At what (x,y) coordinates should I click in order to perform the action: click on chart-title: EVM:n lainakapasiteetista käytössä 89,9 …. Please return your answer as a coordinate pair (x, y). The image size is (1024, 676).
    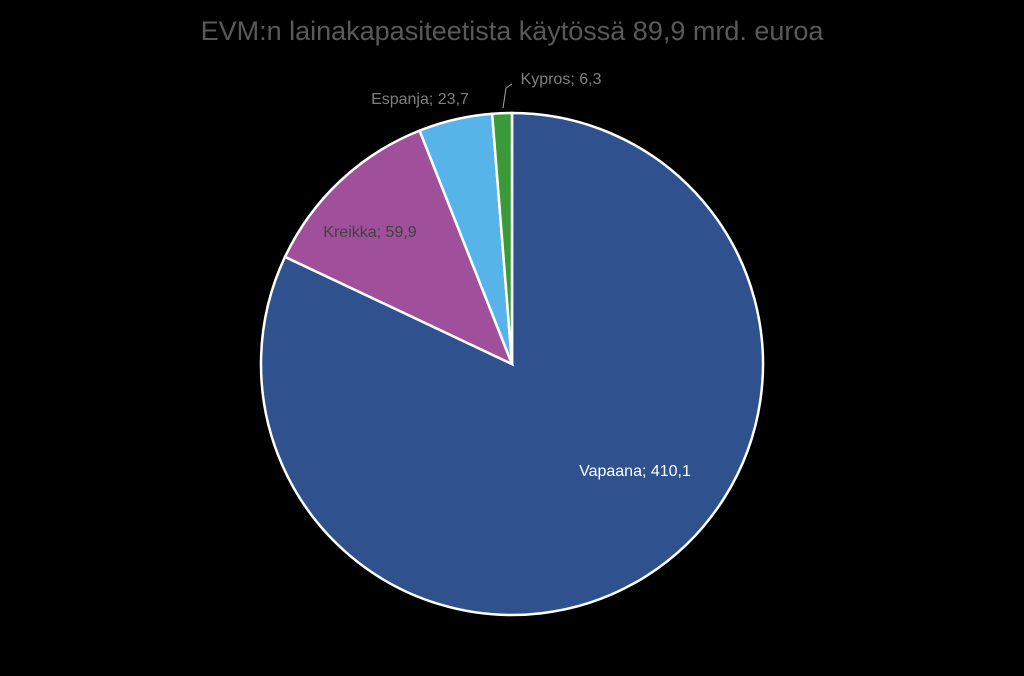
    Looking at the image, I should click on (513, 31).